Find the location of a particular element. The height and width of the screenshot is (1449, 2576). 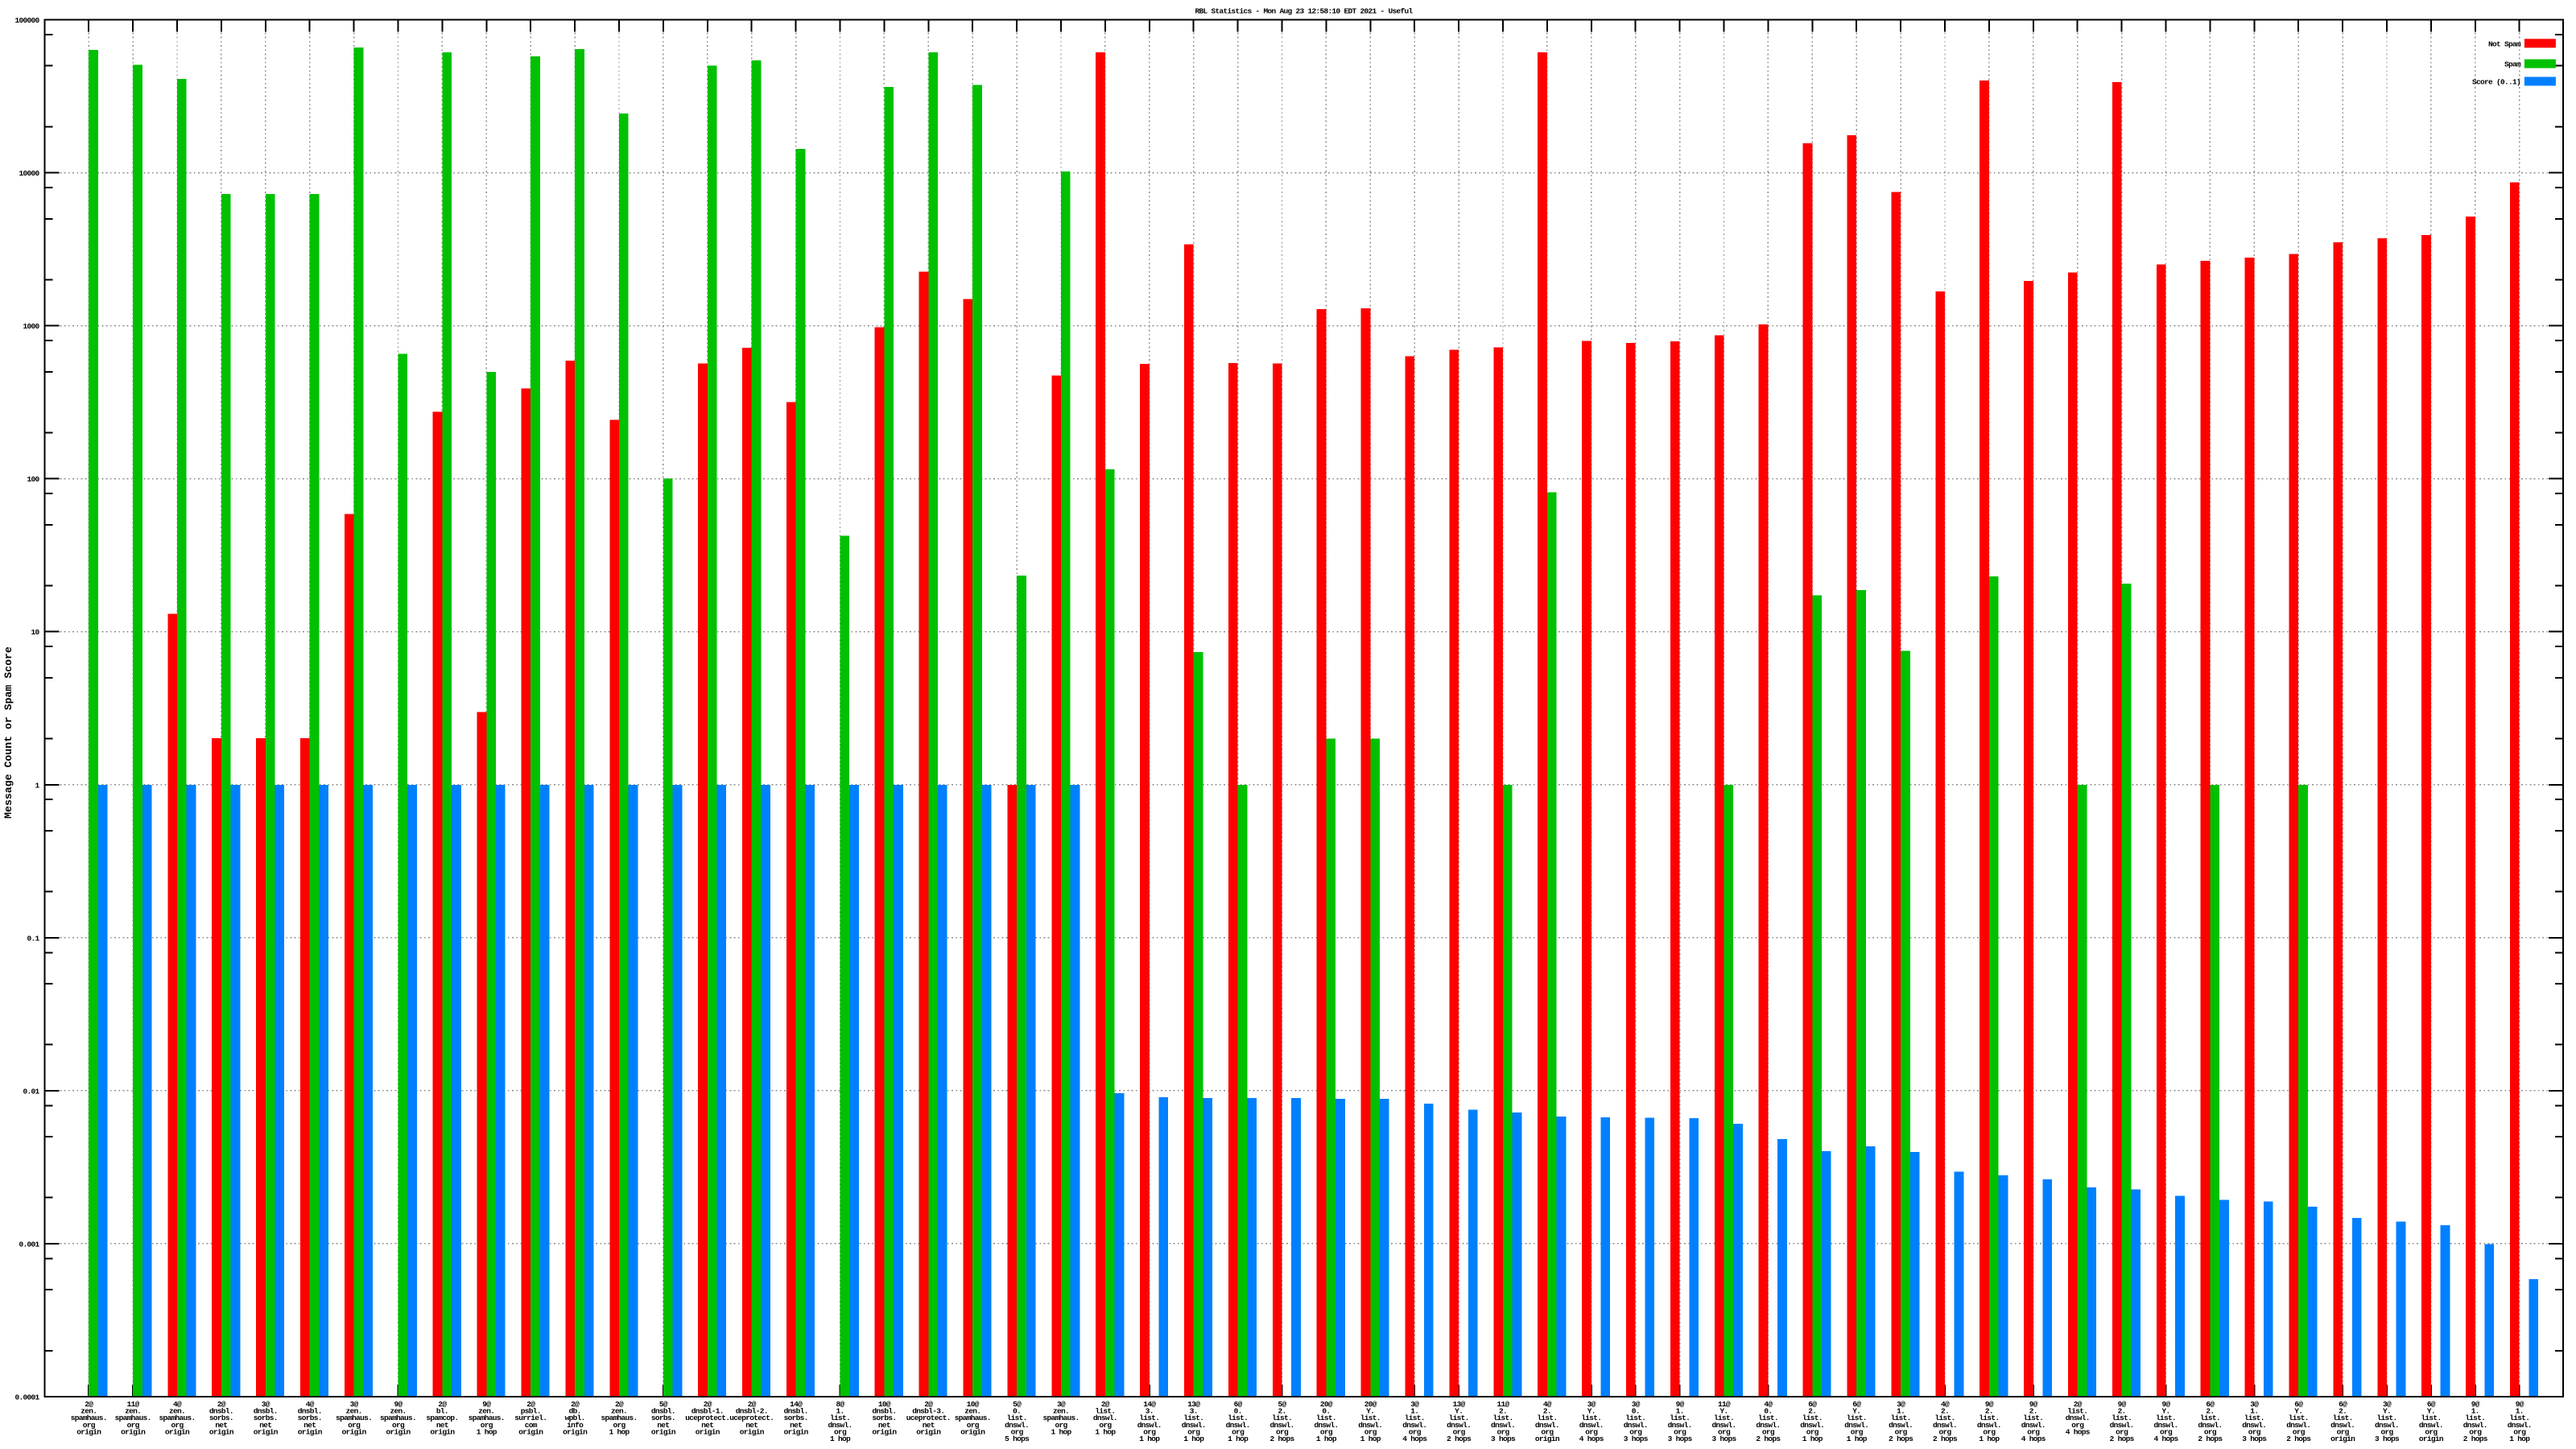

svg-text: 10@ is located at coordinates (885, 1404).